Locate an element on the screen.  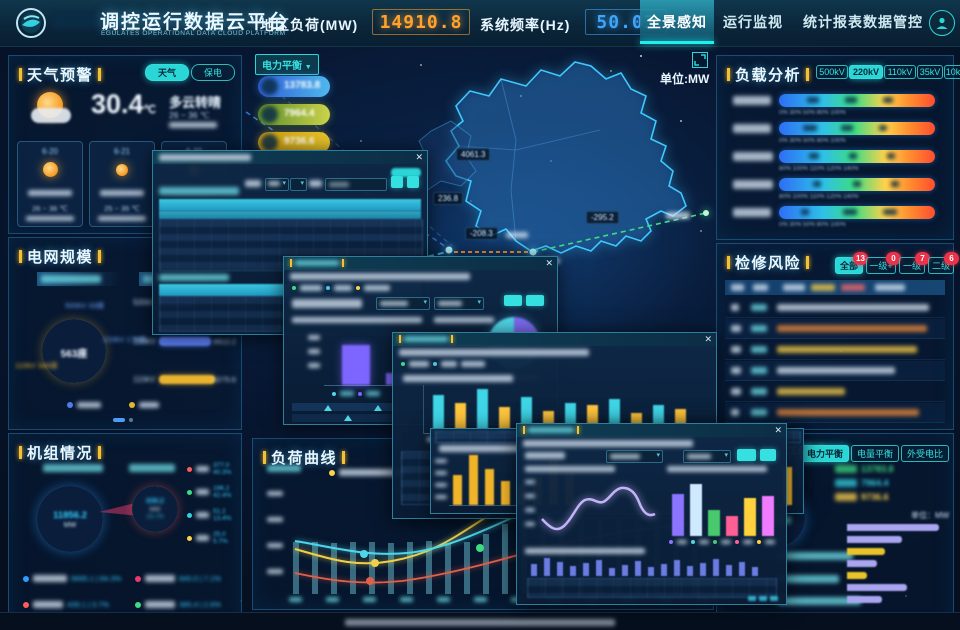
balance-tab-energy: 电量平衡 is located at coordinates (875, 453).